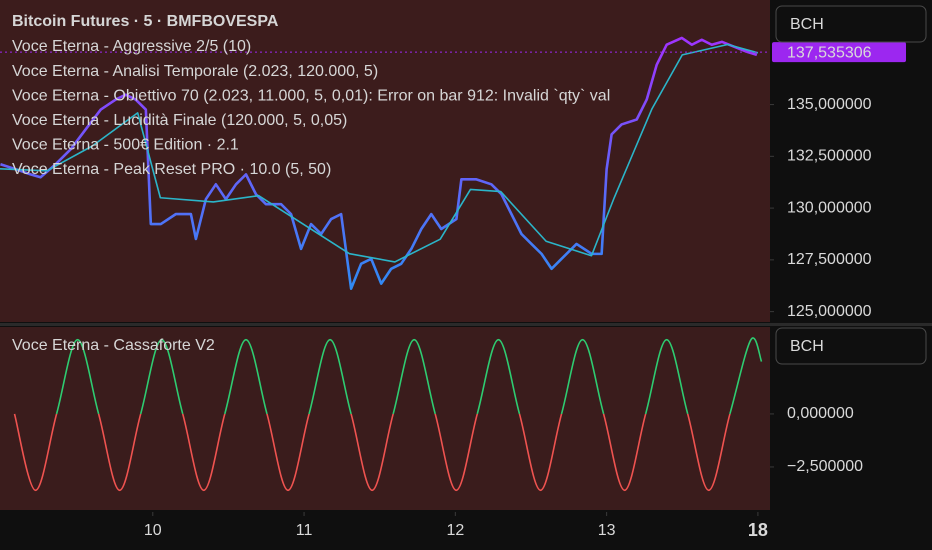 This screenshot has height=550, width=932. What do you see at coordinates (304, 530) in the screenshot?
I see `x-tick-label: 11` at bounding box center [304, 530].